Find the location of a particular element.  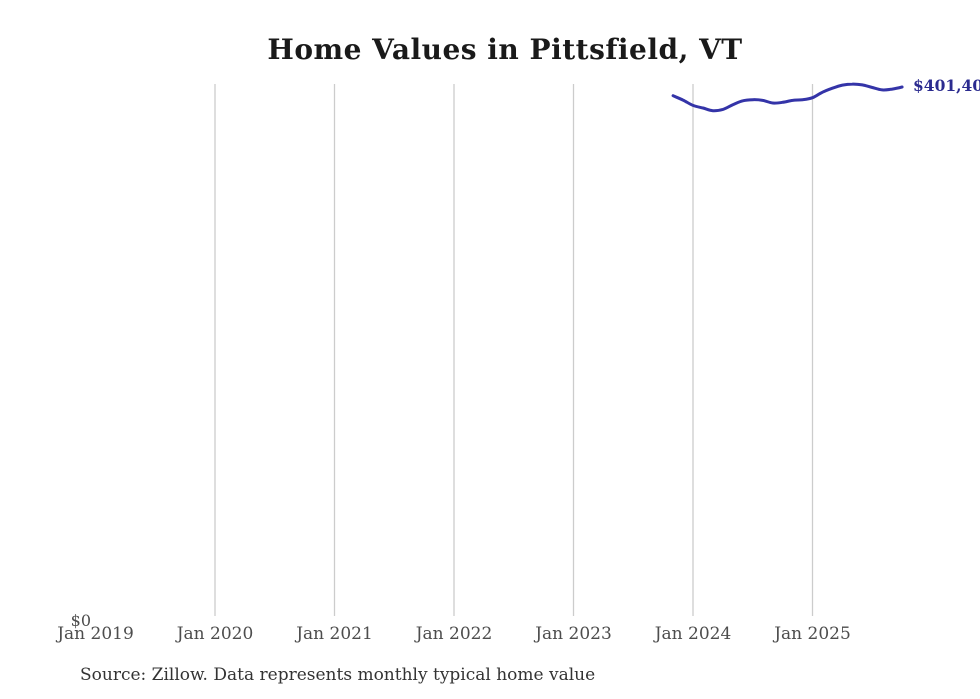

x-axis-tick-label: Jan 2025 is located at coordinates (812, 634).